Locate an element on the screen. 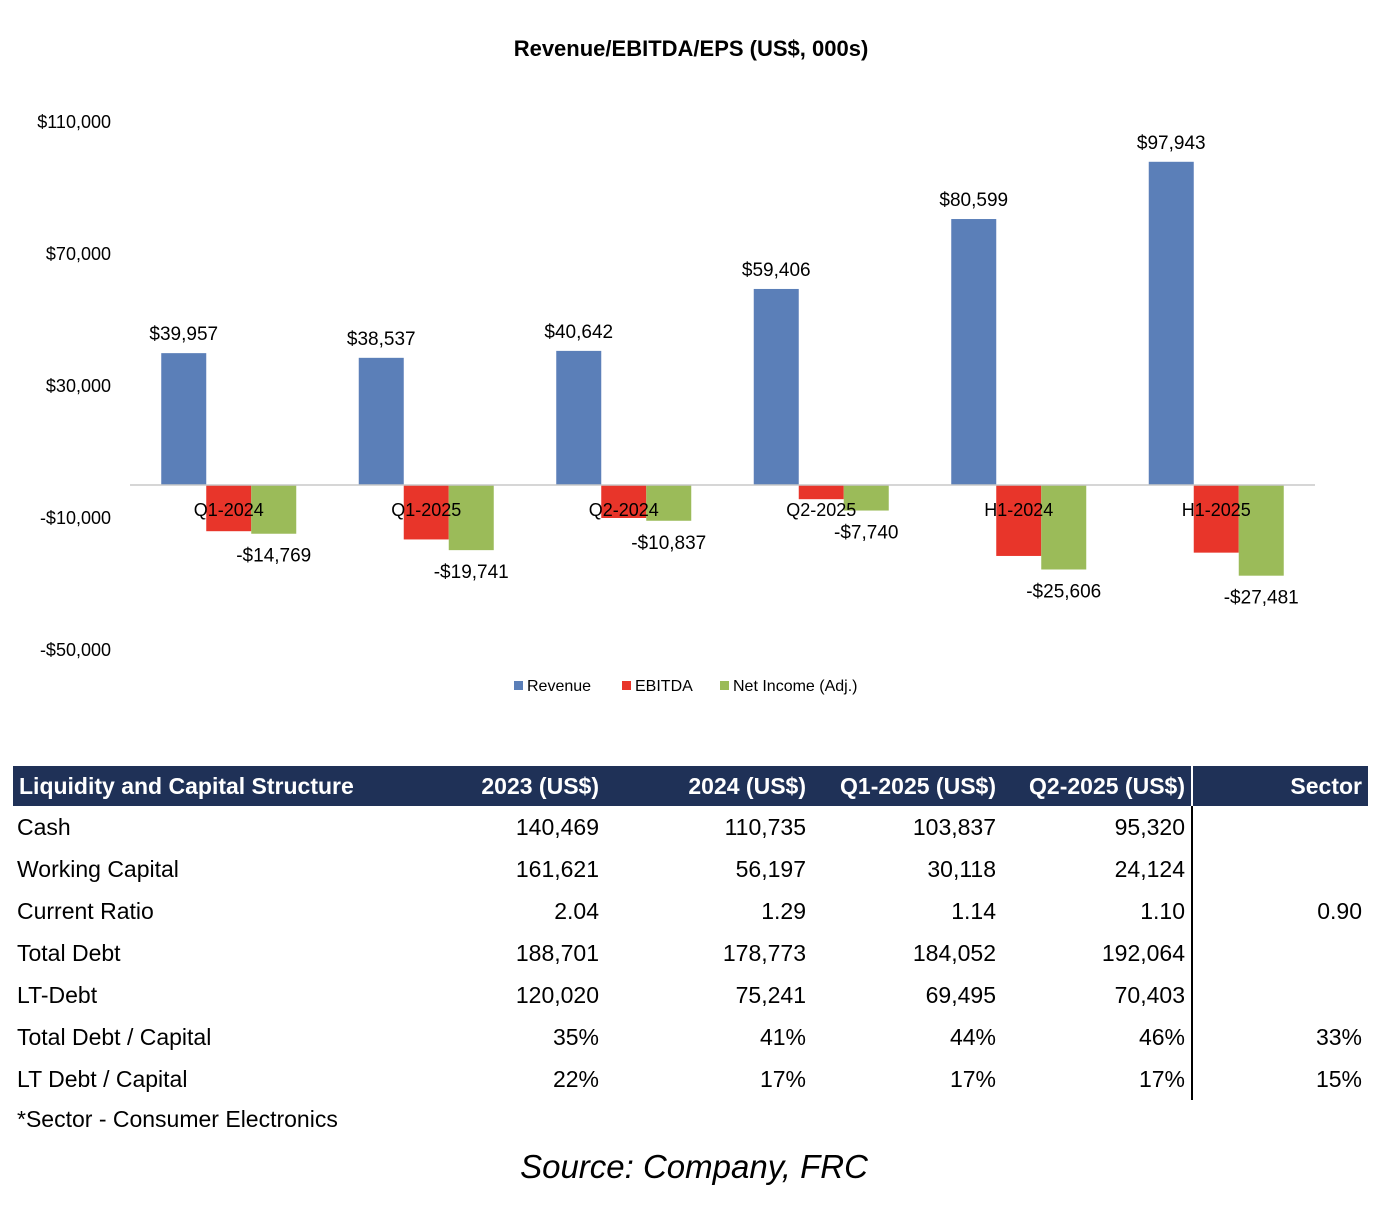 This screenshot has width=1388, height=1212. data-label: -$7,740 is located at coordinates (866, 533).